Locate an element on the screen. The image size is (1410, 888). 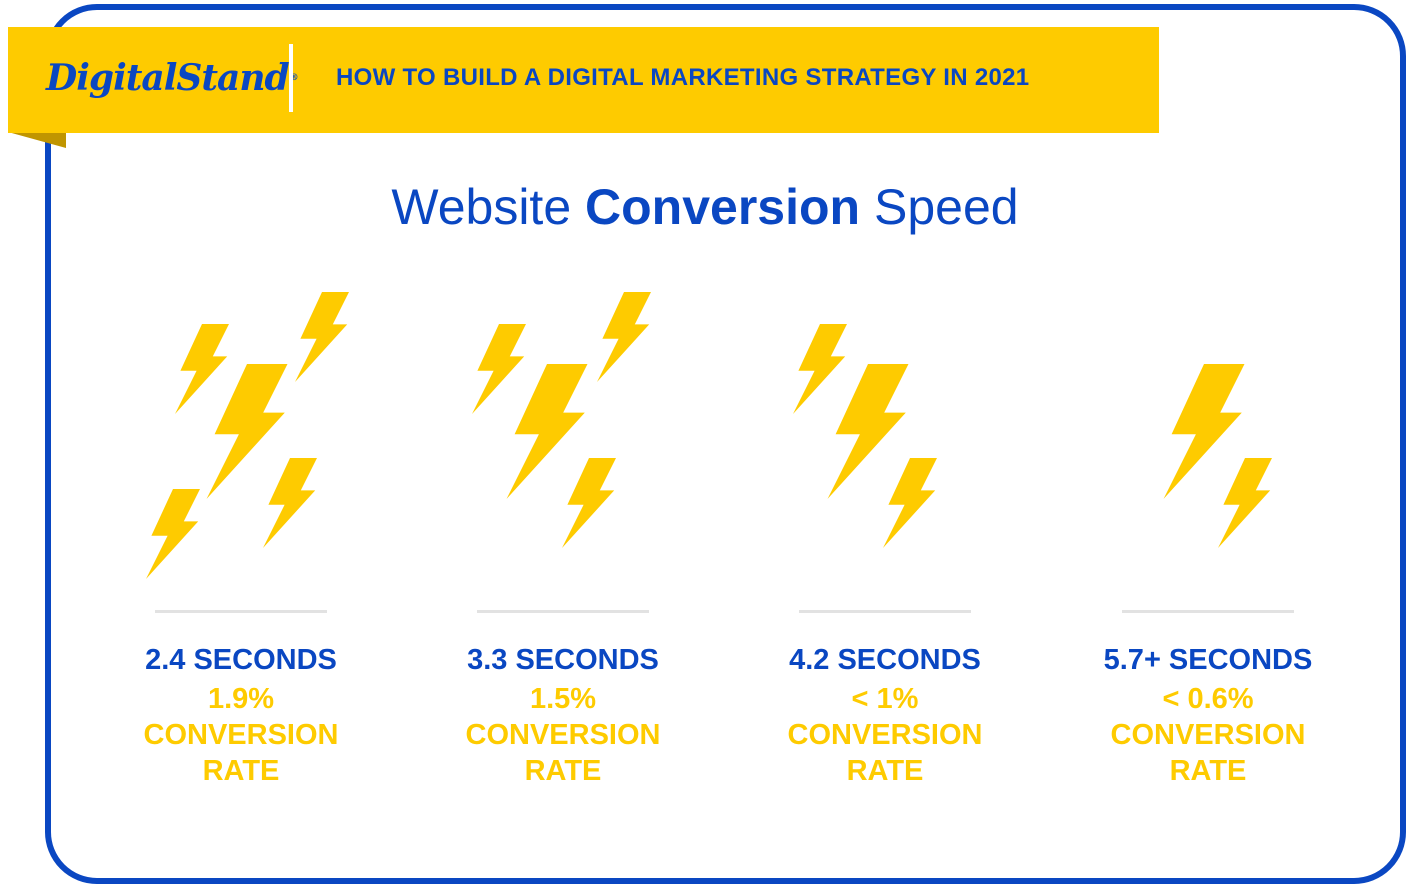
banner-divider is located at coordinates (291, 78).